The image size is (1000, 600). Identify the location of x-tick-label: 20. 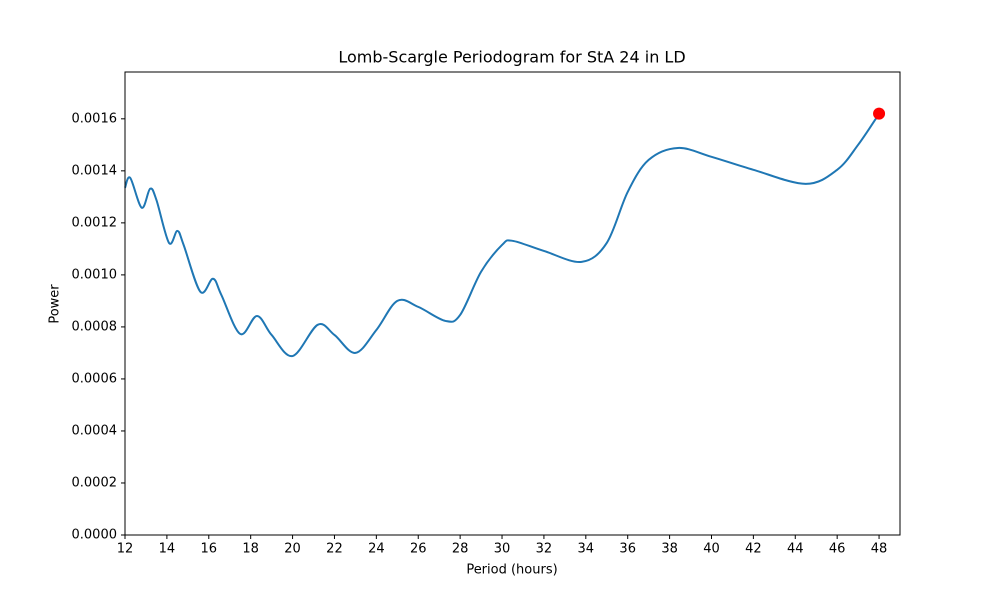
(292, 549).